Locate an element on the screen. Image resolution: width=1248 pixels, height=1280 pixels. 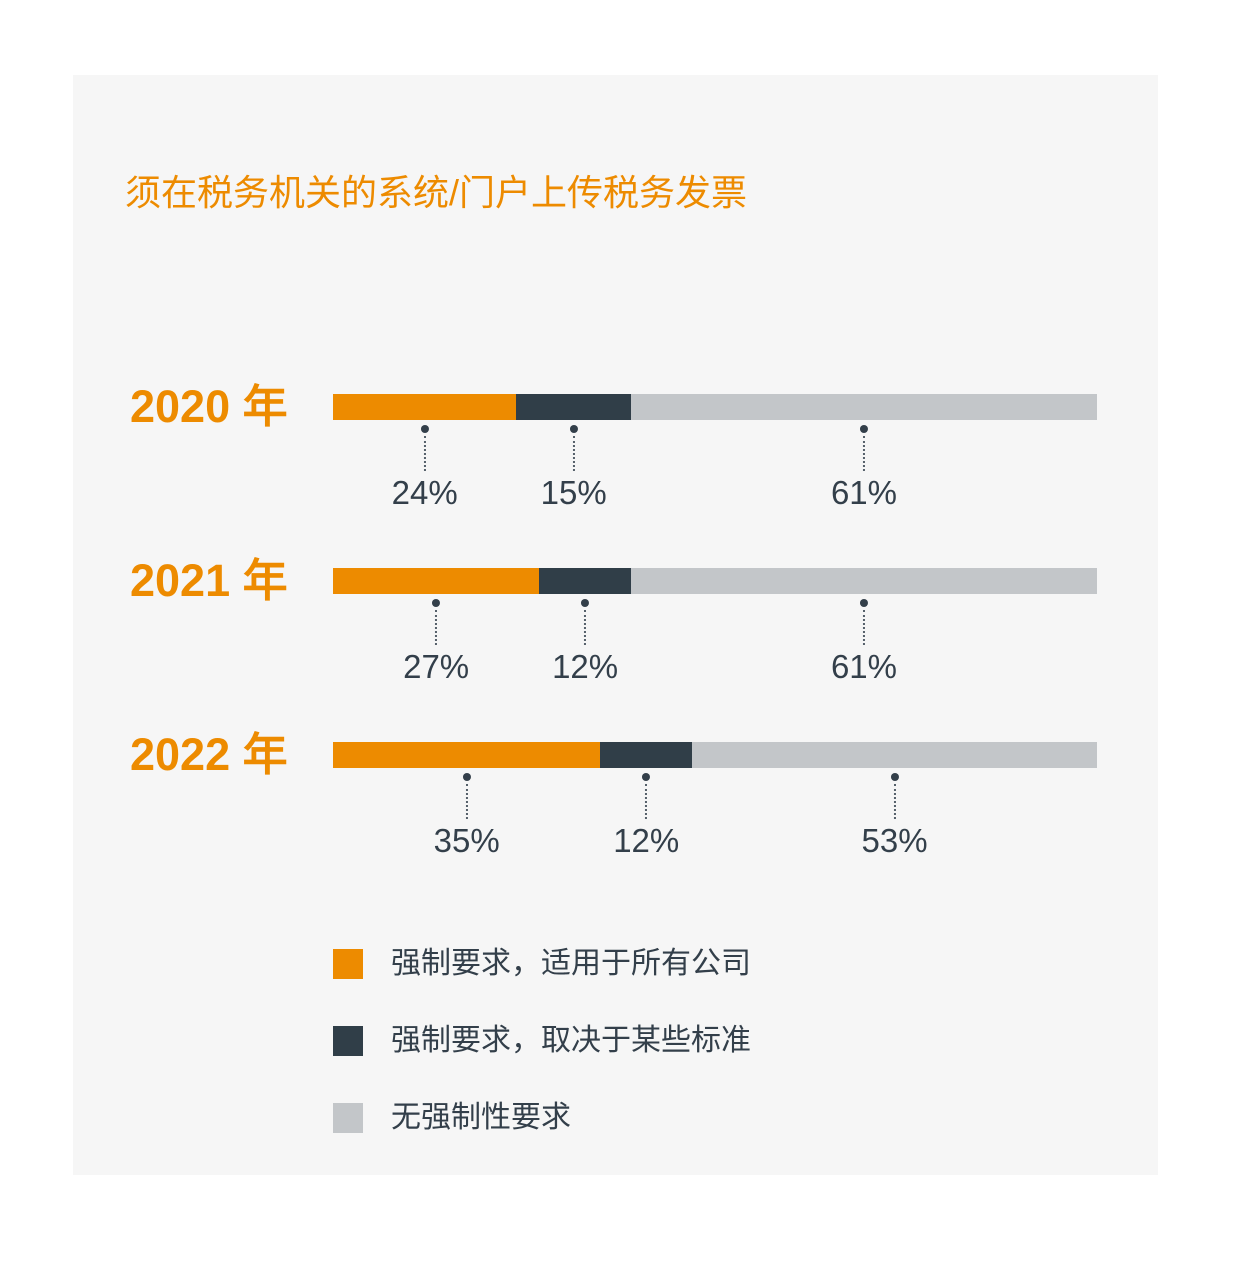
chart-row: 2020 年 24% 15% 61% is located at coordinates (611, 474).